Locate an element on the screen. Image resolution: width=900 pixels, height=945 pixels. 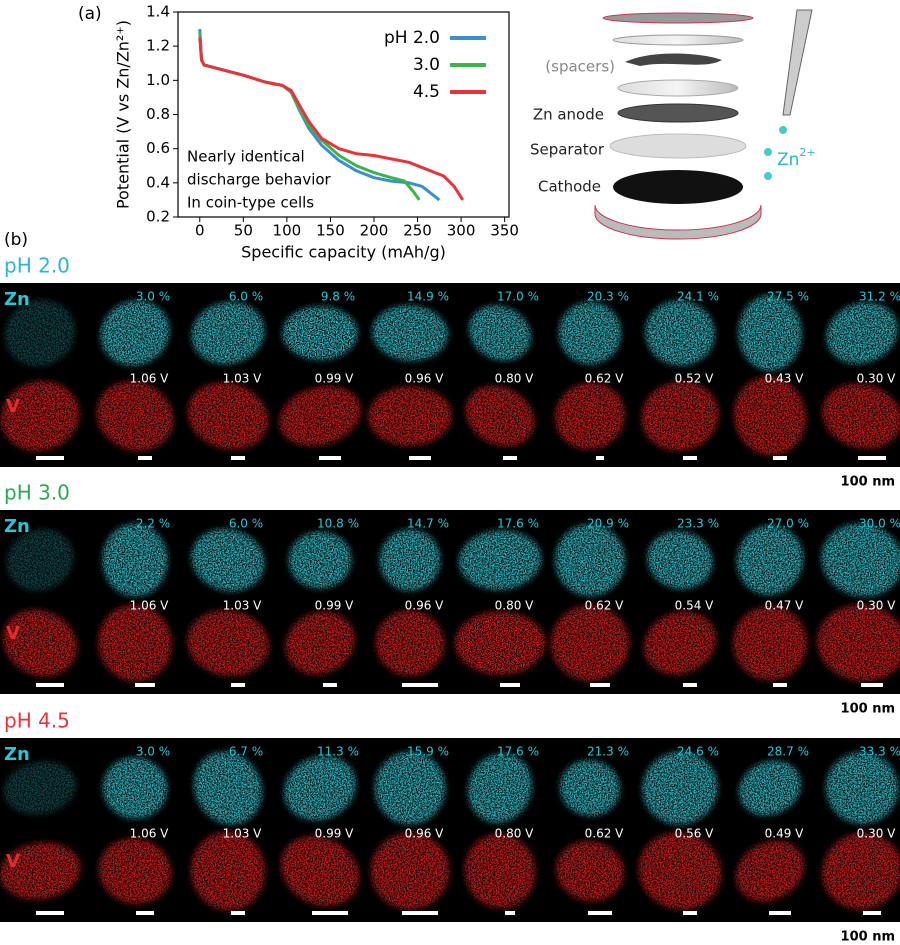
cell-cap is located at coordinates (678, 18).